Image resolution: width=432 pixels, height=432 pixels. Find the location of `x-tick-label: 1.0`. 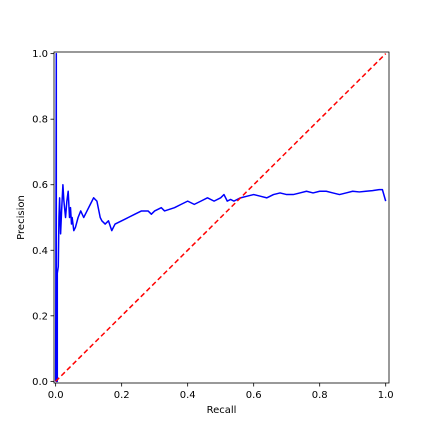

x-tick-label: 1.0 is located at coordinates (386, 395).